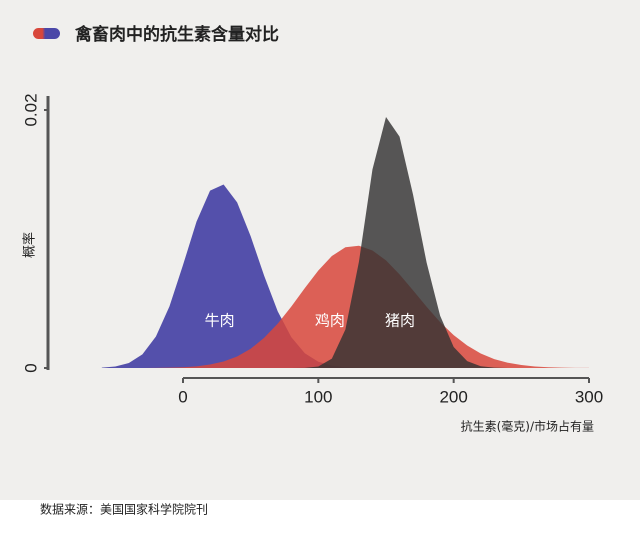 Image resolution: width=640 pixels, height=545 pixels. What do you see at coordinates (182, 396) in the screenshot?
I see `x-tick-label: 0` at bounding box center [182, 396].